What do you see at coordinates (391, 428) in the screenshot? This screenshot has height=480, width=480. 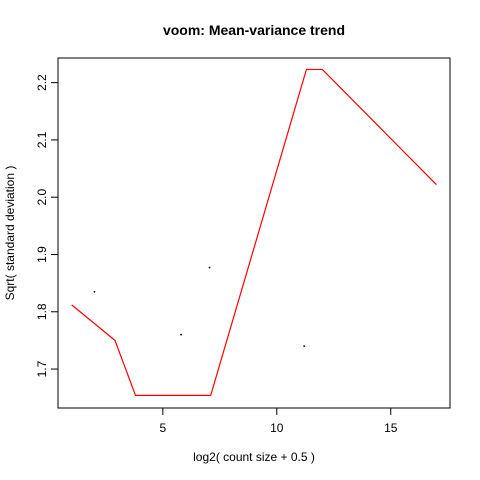 I see `x-tick-label: 15` at bounding box center [391, 428].